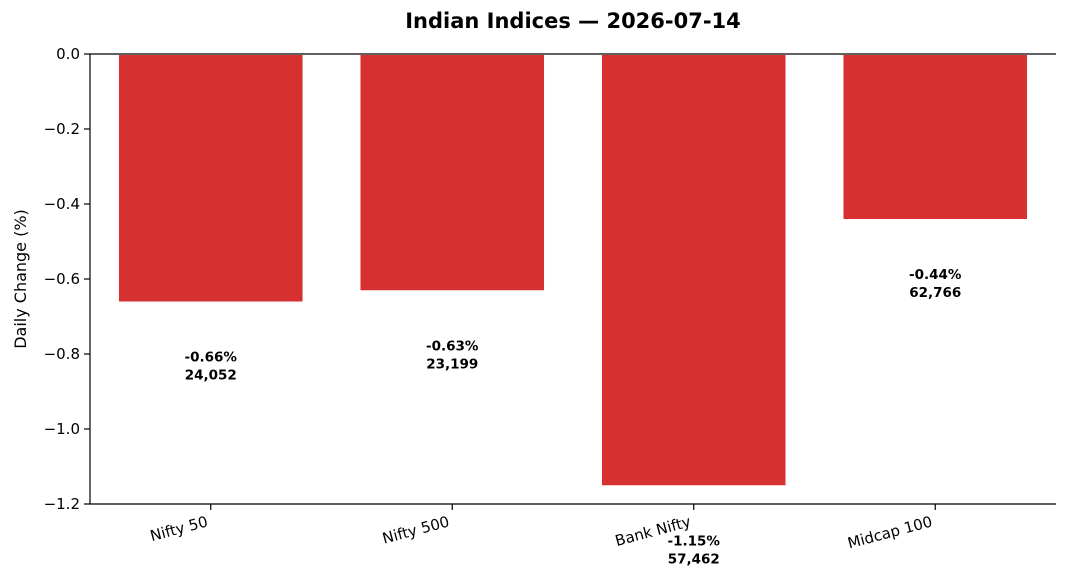 The image size is (1068, 587). I want to click on y-axis: 0.0 −0.2 −0.4 −0.6 −0.8 −1.0 −1.2, so click(67, 279).